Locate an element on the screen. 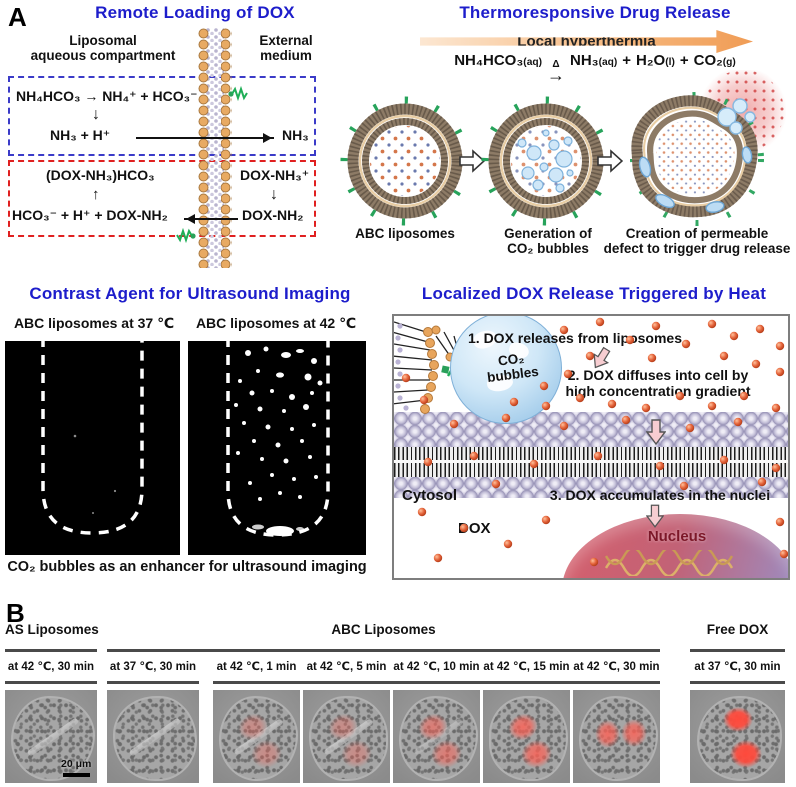 The width and height of the screenshot is (796, 787). stage1-label: ABC liposomes is located at coordinates (405, 233).